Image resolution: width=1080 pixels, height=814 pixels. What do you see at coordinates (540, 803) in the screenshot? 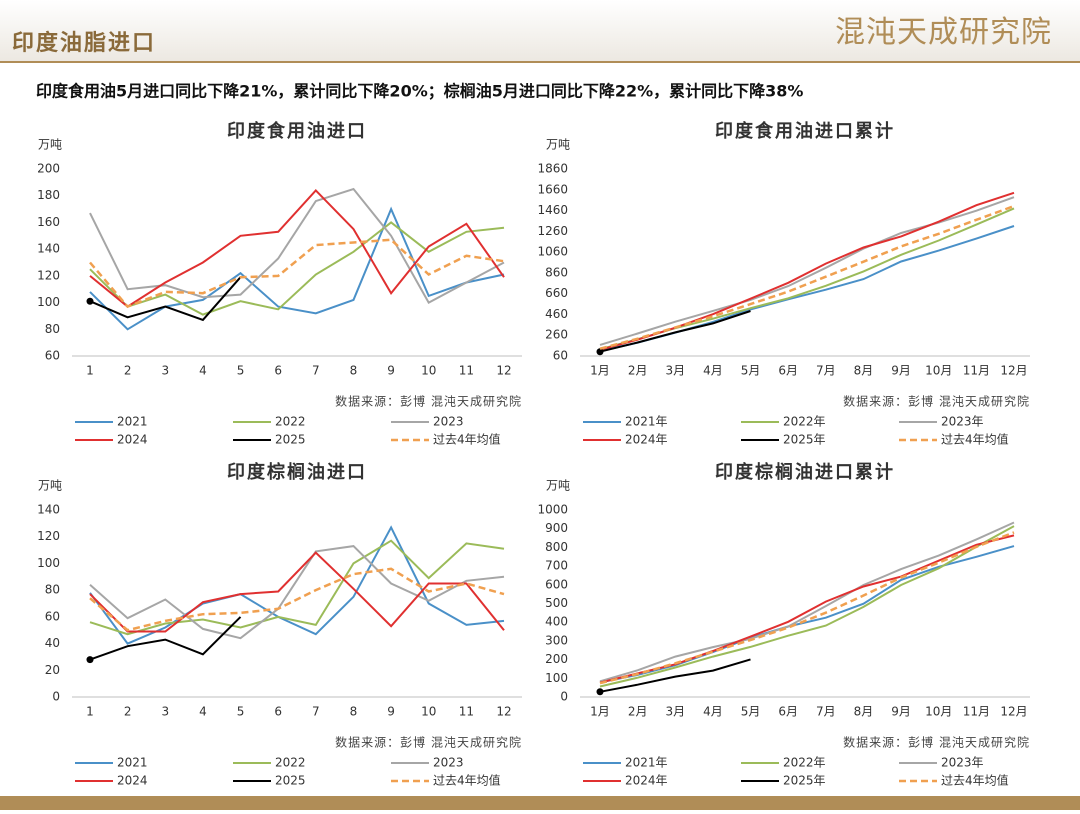
I see `footer-band` at bounding box center [540, 803].